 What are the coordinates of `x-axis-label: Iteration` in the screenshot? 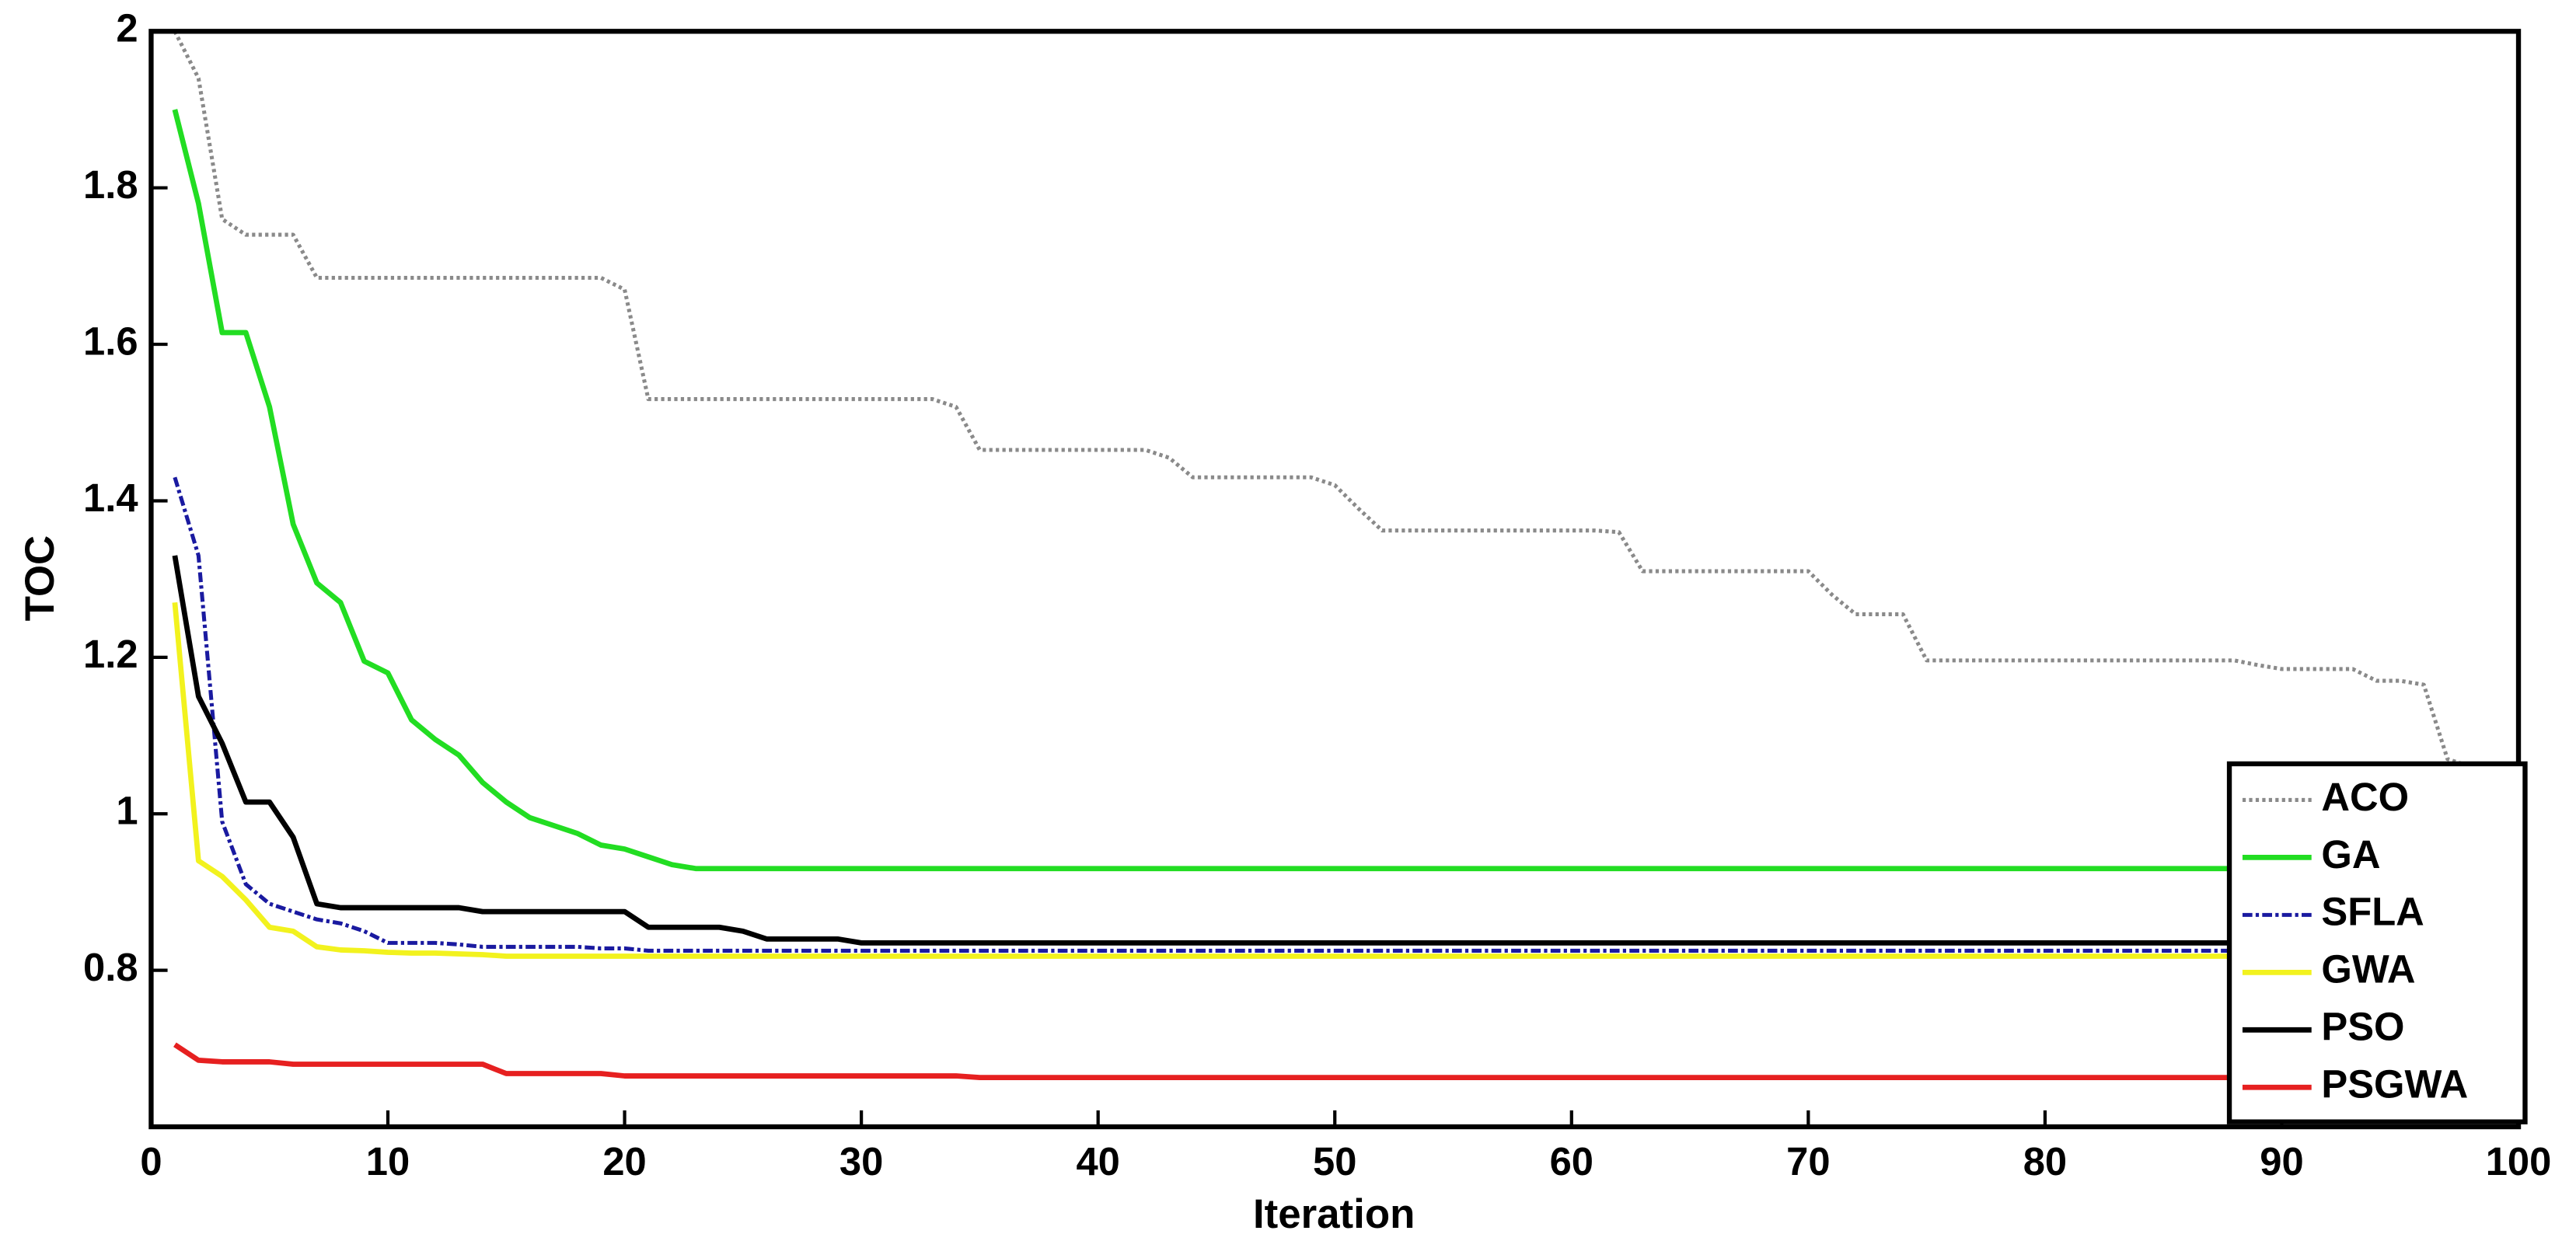 It's located at (1334, 1214).